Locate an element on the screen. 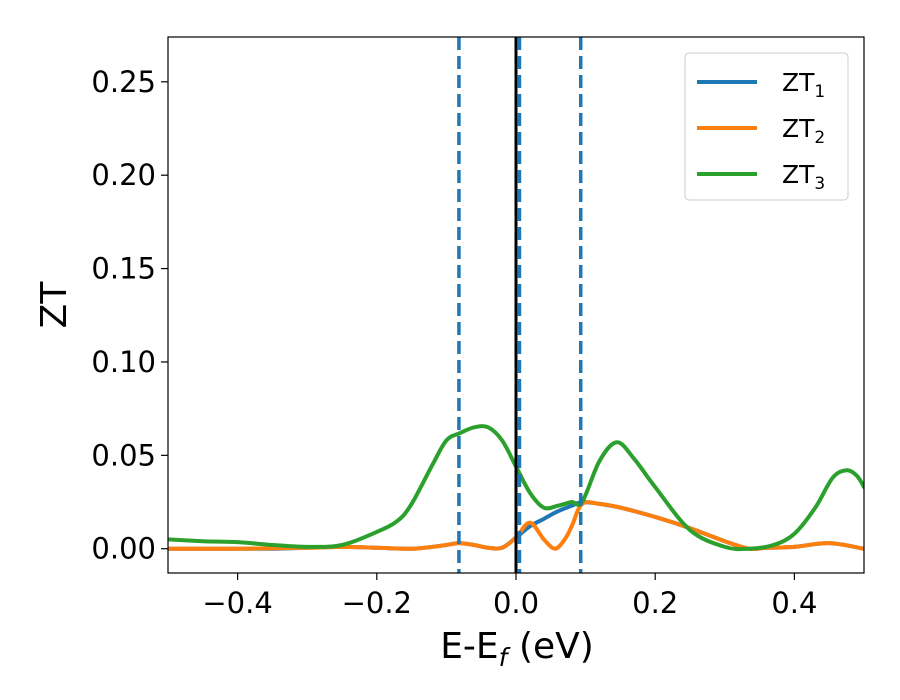 The width and height of the screenshot is (900, 700). legend: ZT1 ZT2 ZT3 is located at coordinates (766, 126).